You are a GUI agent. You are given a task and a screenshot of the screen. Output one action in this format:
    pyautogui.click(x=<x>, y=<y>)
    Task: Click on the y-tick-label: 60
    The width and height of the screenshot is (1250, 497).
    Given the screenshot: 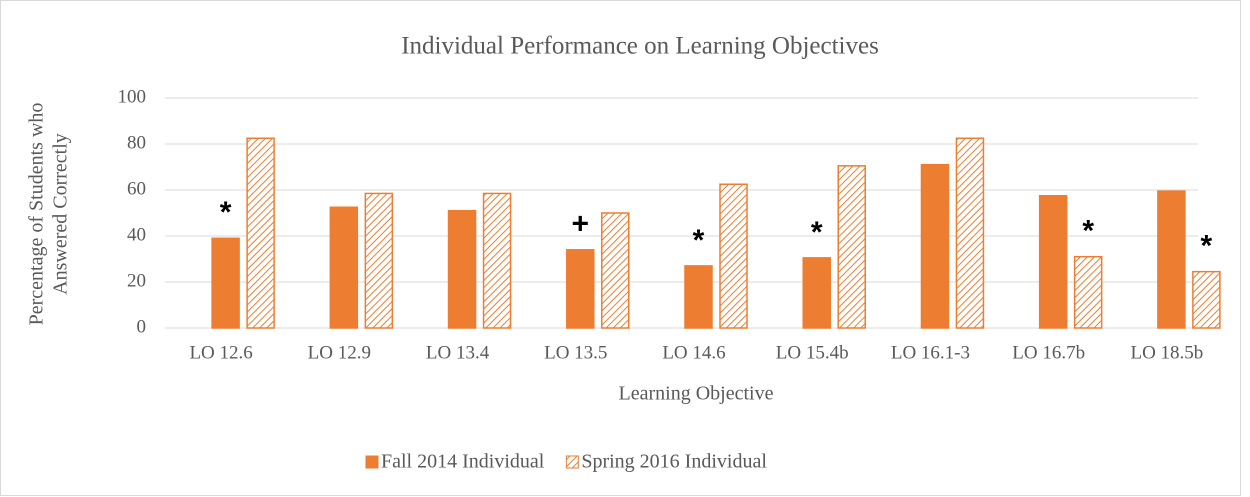 What is the action you would take?
    pyautogui.click(x=136, y=188)
    